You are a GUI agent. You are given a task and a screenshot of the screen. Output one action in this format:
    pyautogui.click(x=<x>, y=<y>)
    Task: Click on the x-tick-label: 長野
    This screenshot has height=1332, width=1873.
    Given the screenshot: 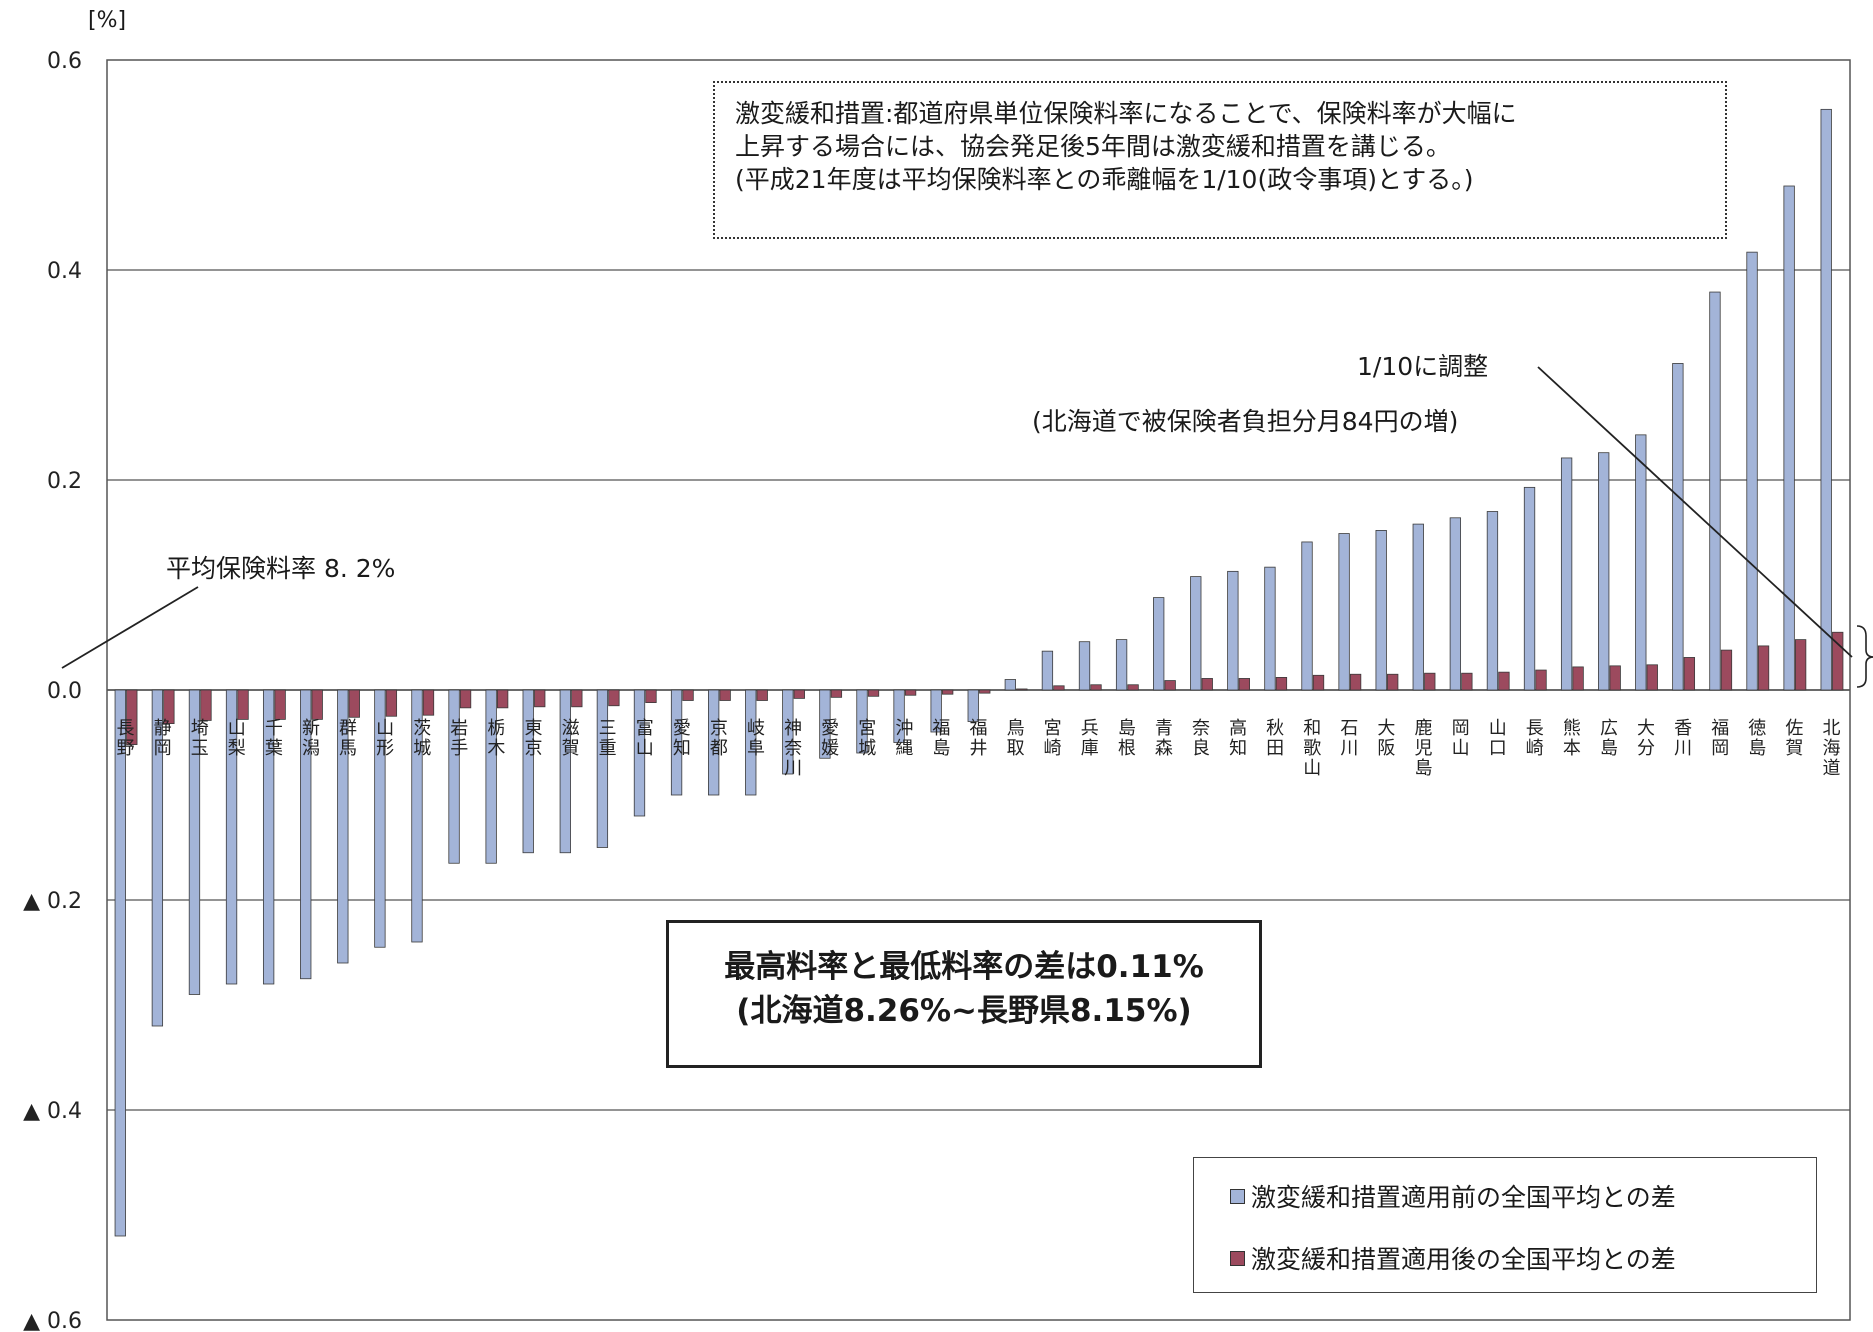 What is the action you would take?
    pyautogui.click(x=126, y=738)
    